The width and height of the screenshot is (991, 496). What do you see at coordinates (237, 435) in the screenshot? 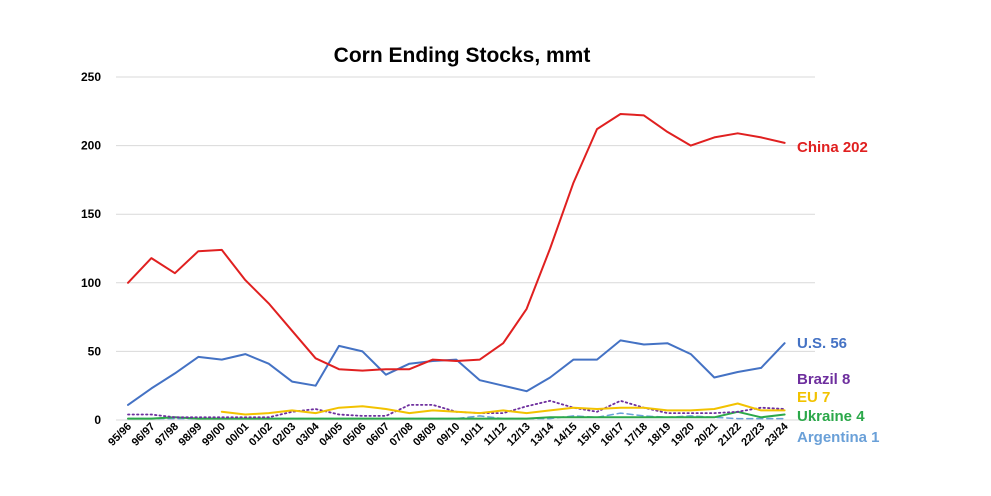
I see `x-tick-label: 00/01` at bounding box center [237, 435].